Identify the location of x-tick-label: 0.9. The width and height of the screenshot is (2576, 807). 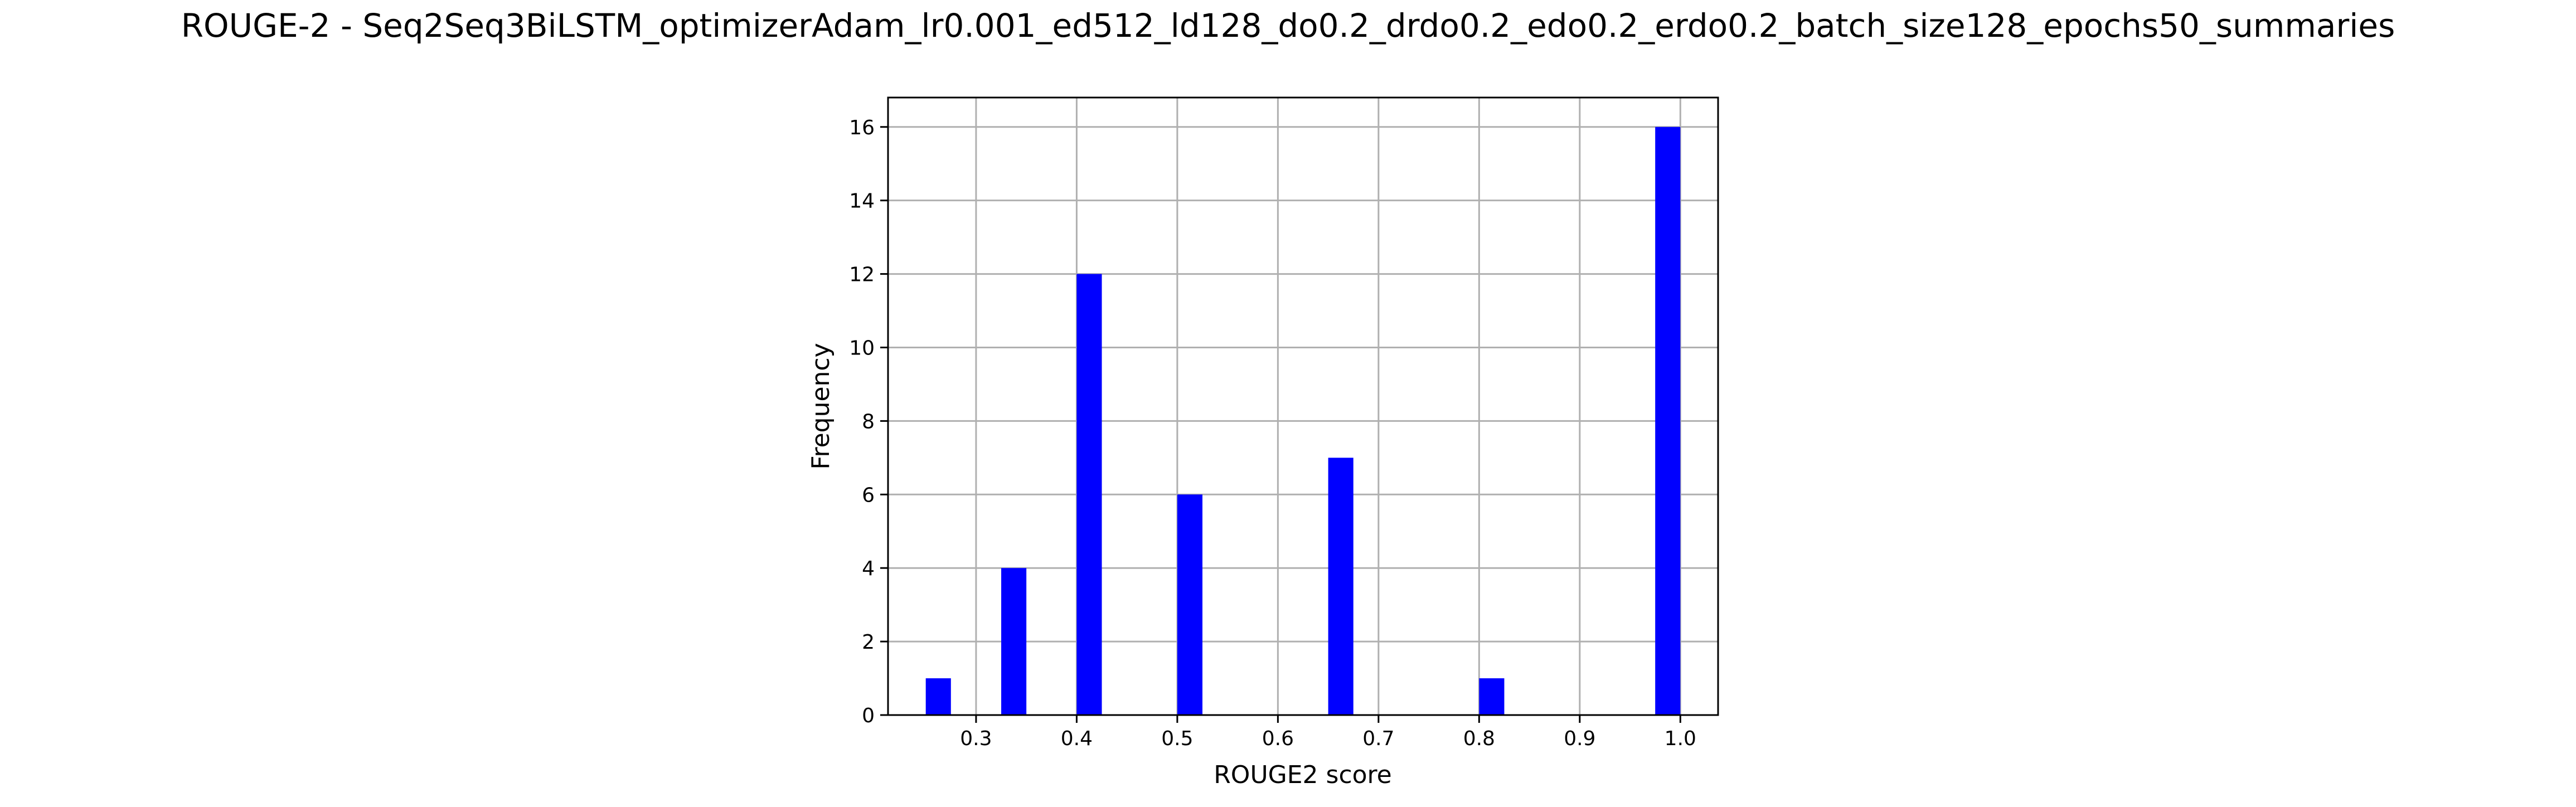
(1580, 738).